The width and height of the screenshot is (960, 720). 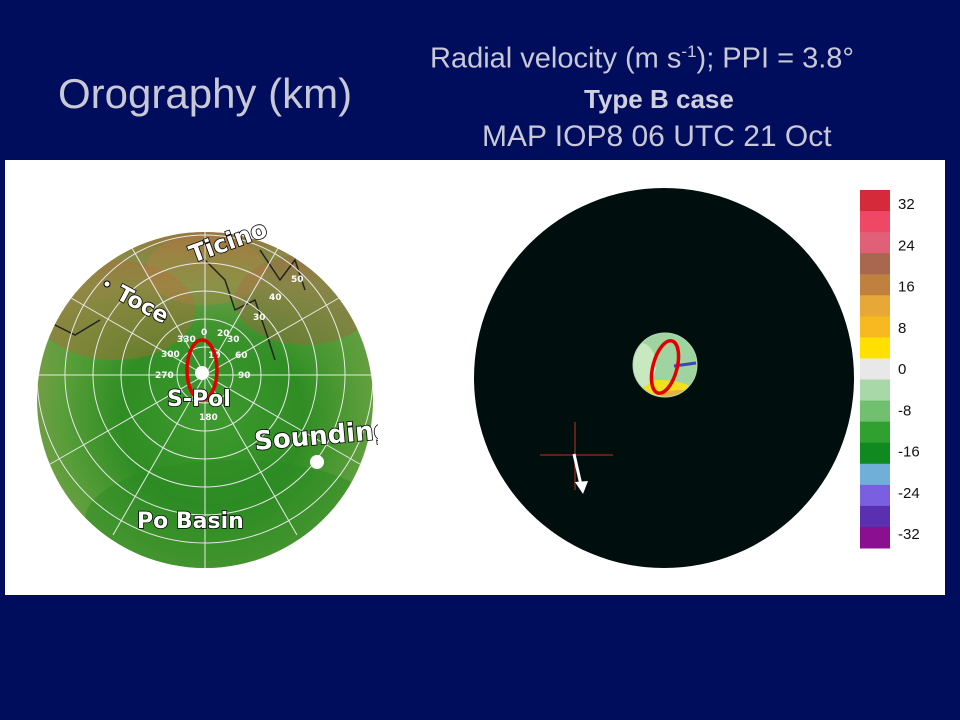 What do you see at coordinates (244, 376) in the screenshot?
I see `azimuth-label-90: 90` at bounding box center [244, 376].